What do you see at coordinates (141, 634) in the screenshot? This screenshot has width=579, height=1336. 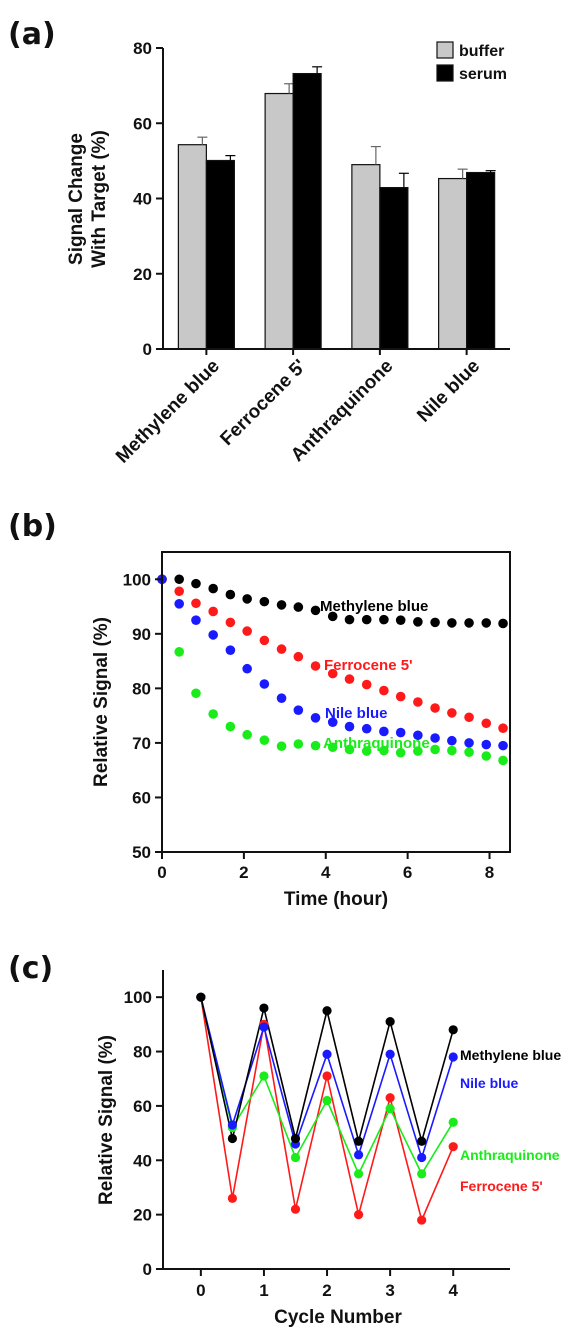 I see `panel-b-ytick-label: 90` at bounding box center [141, 634].